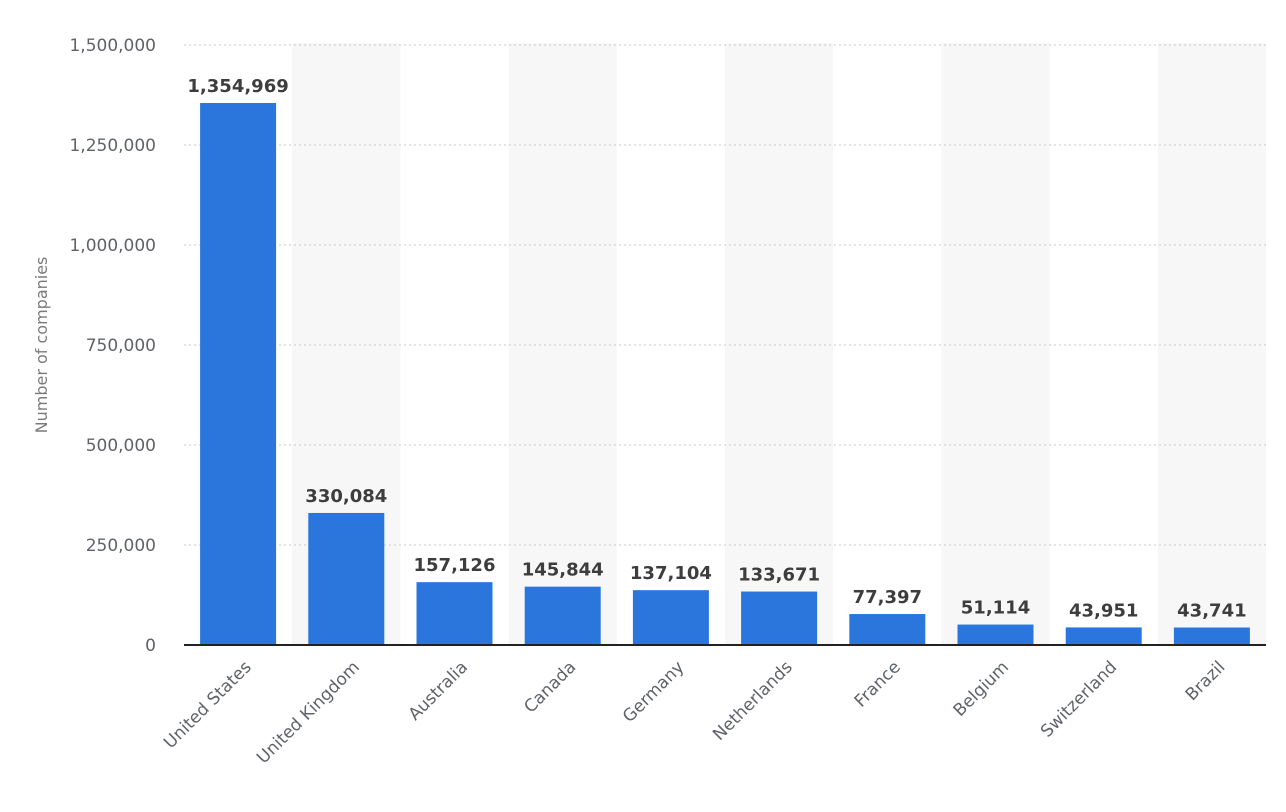 The image size is (1286, 812). What do you see at coordinates (112, 246) in the screenshot?
I see `y-tick-label: 1,000,000` at bounding box center [112, 246].